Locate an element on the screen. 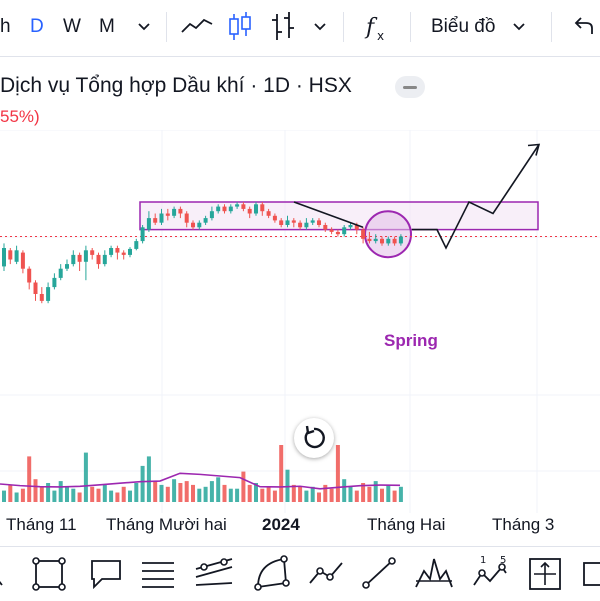  svg-text: x is located at coordinates (380, 36).